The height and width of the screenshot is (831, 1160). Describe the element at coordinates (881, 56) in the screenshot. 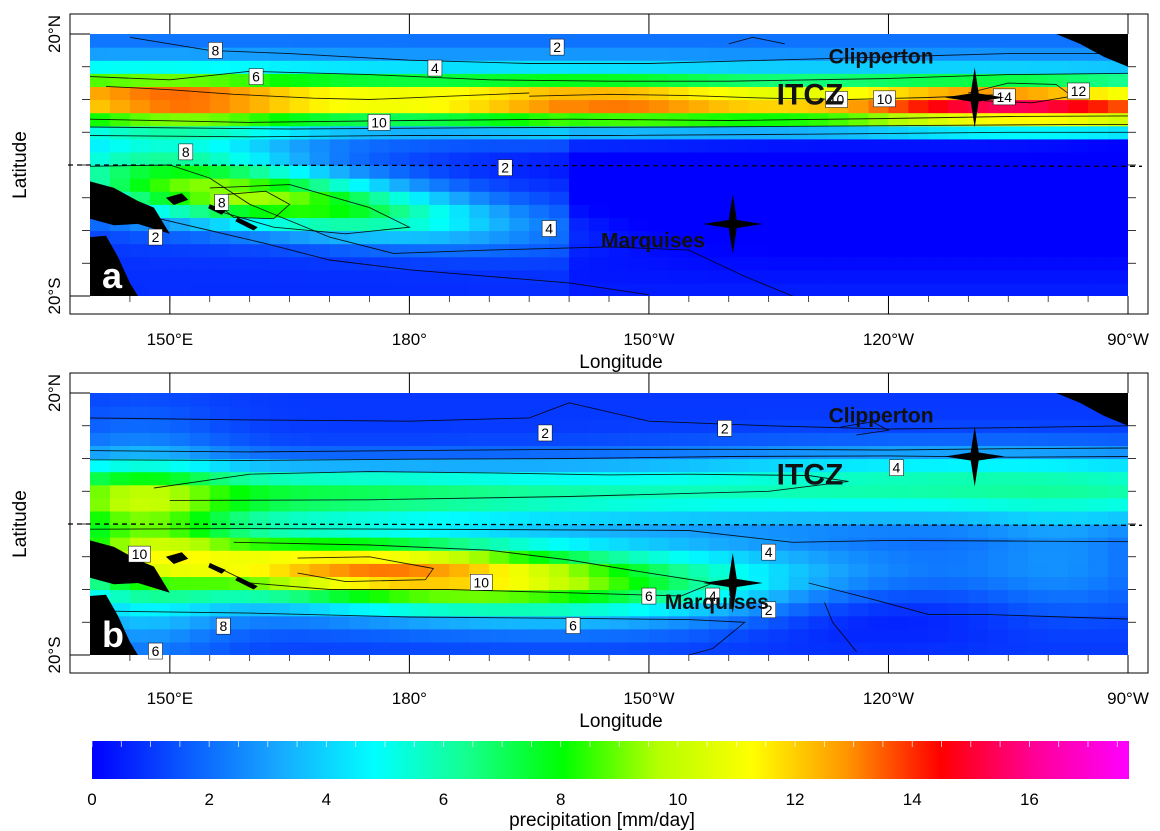

I see `clipperton-label: Clipperton` at that location.